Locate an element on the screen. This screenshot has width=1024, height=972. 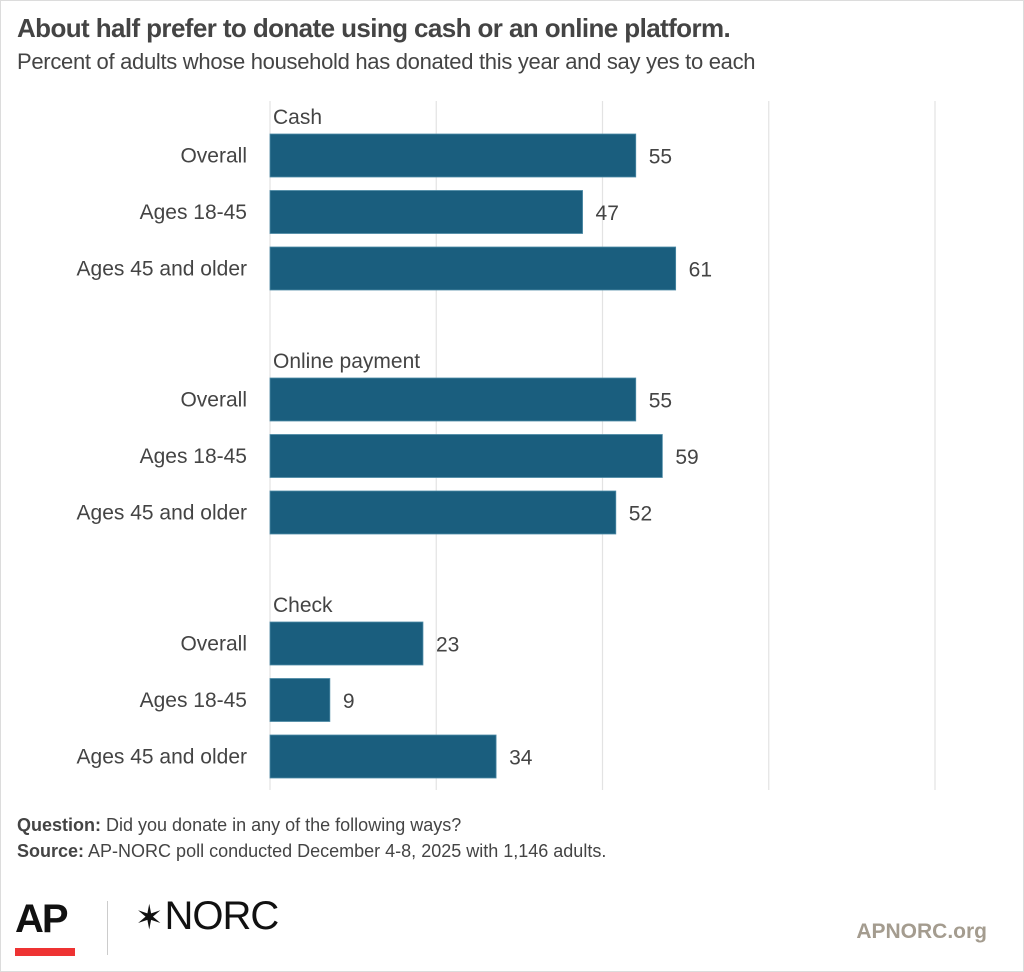
group-title: Online payment is located at coordinates (346, 361).